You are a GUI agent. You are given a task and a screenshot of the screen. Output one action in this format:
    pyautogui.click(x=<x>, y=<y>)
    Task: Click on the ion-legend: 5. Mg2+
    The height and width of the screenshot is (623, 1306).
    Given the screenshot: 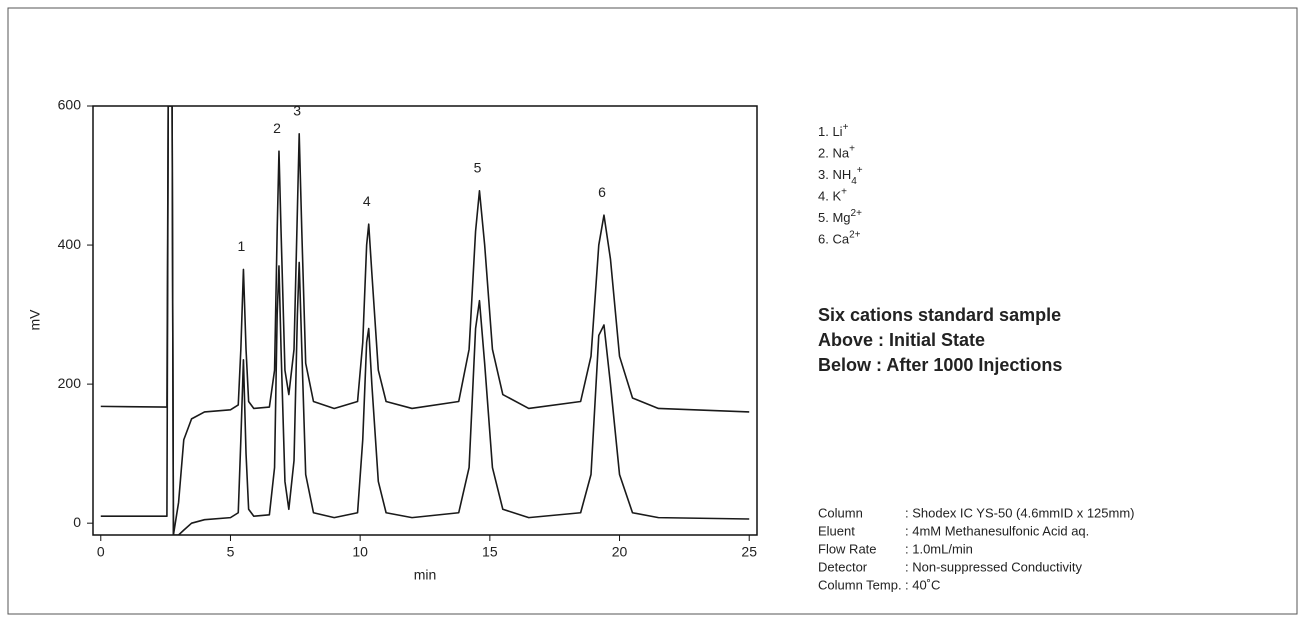 What is the action you would take?
    pyautogui.click(x=840, y=217)
    